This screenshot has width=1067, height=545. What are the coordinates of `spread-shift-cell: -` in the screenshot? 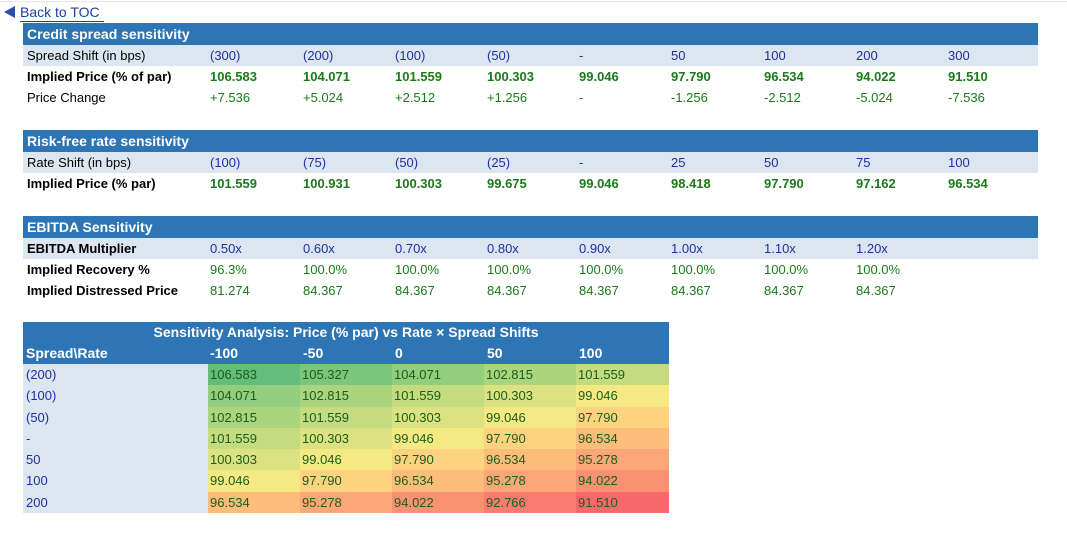 It's located at (581, 55).